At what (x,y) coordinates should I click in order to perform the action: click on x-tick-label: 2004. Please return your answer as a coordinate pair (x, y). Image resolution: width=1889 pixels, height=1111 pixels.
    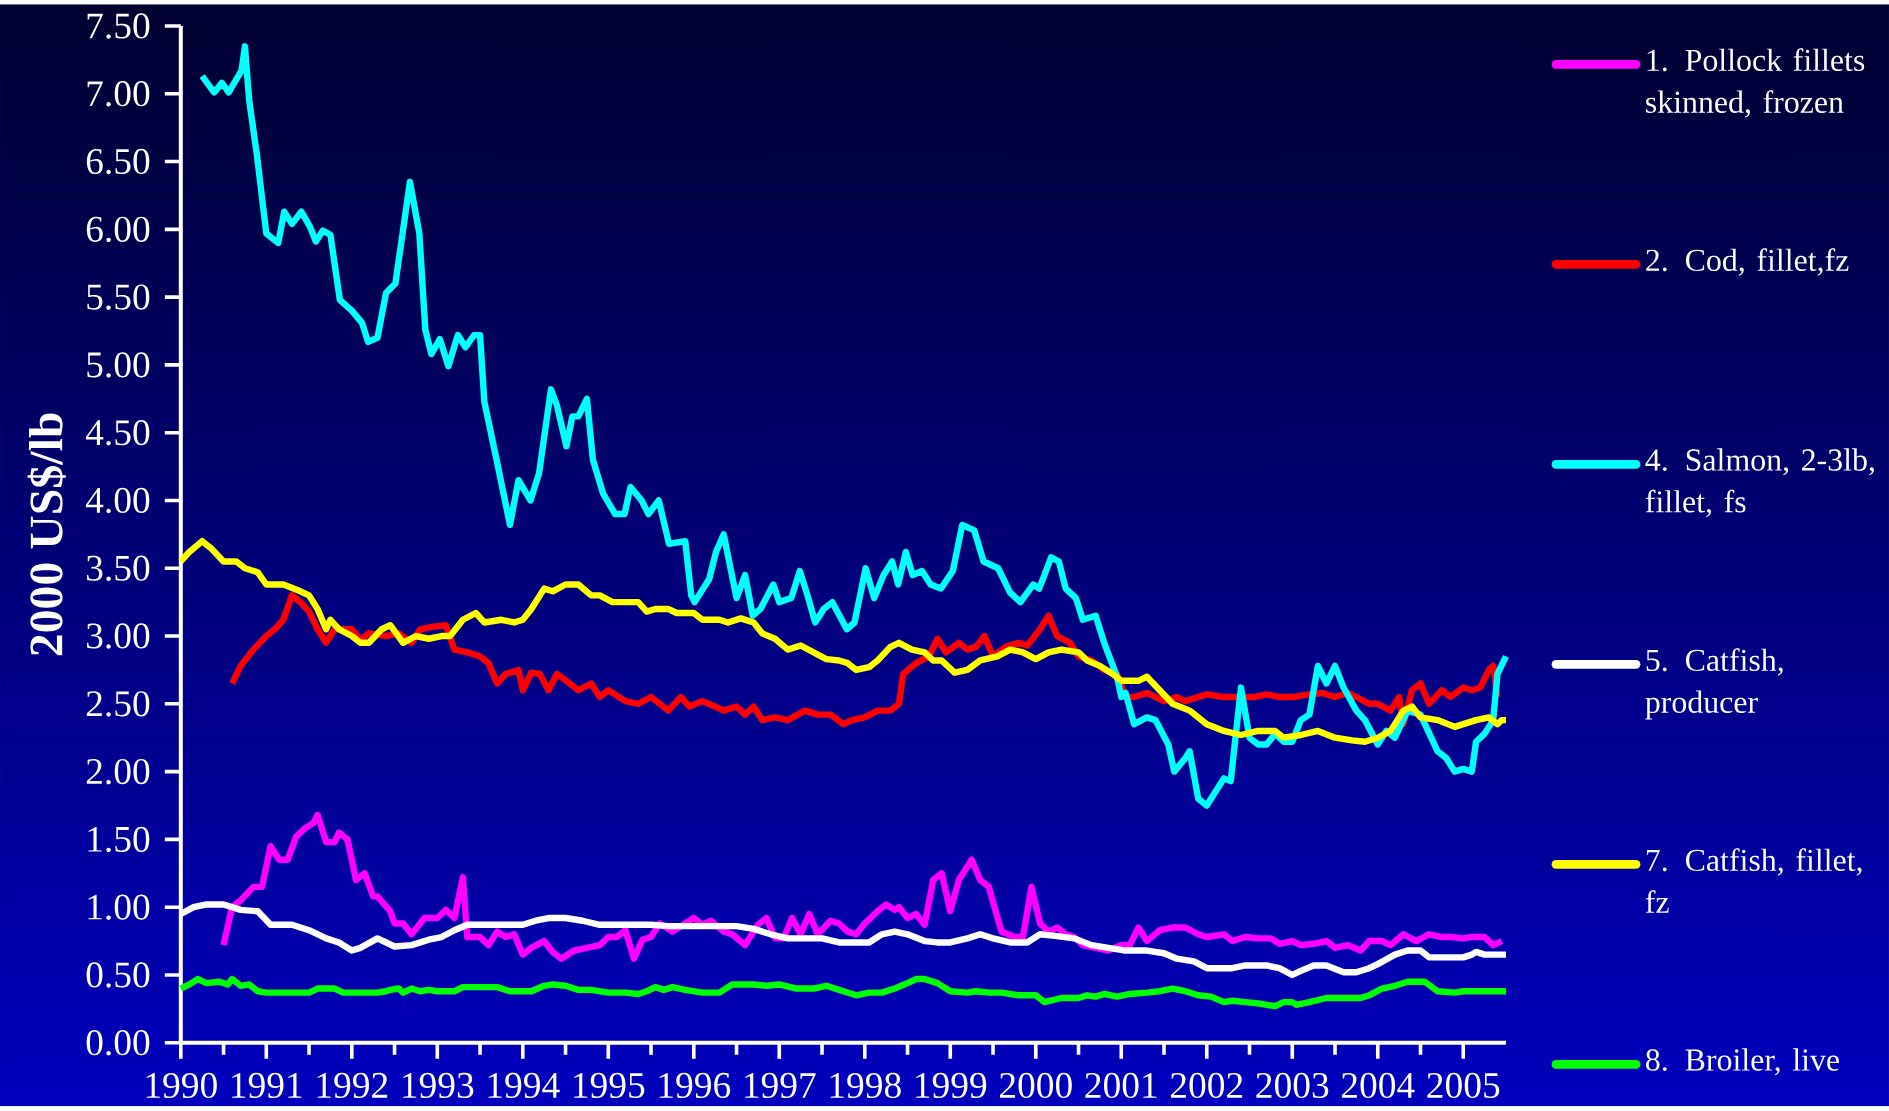
    Looking at the image, I should click on (1378, 1085).